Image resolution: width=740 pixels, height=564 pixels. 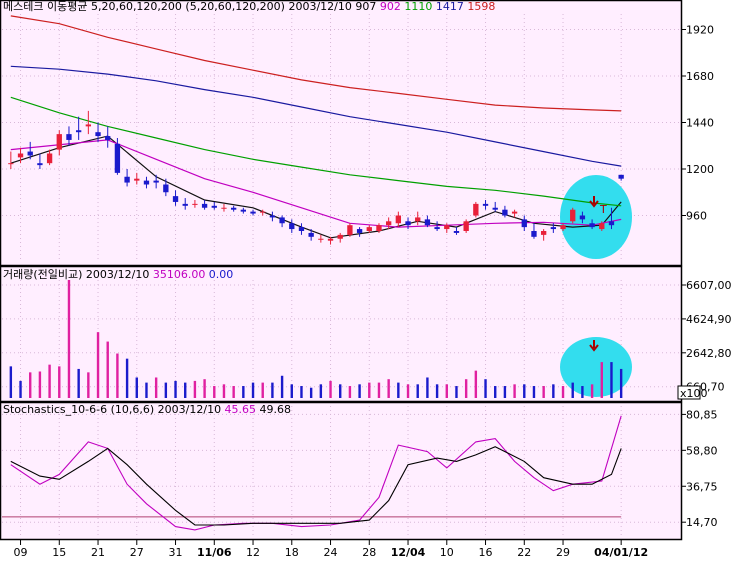 What do you see at coordinates (700, 30) in the screenshot?
I see `price-y-tick-label: 1920` at bounding box center [700, 30].